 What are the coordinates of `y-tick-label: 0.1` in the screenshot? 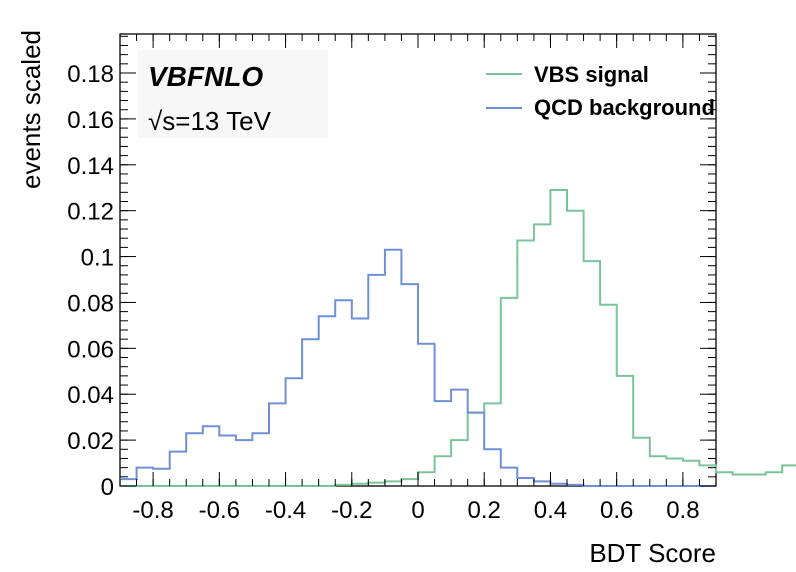 It's located at (97, 258).